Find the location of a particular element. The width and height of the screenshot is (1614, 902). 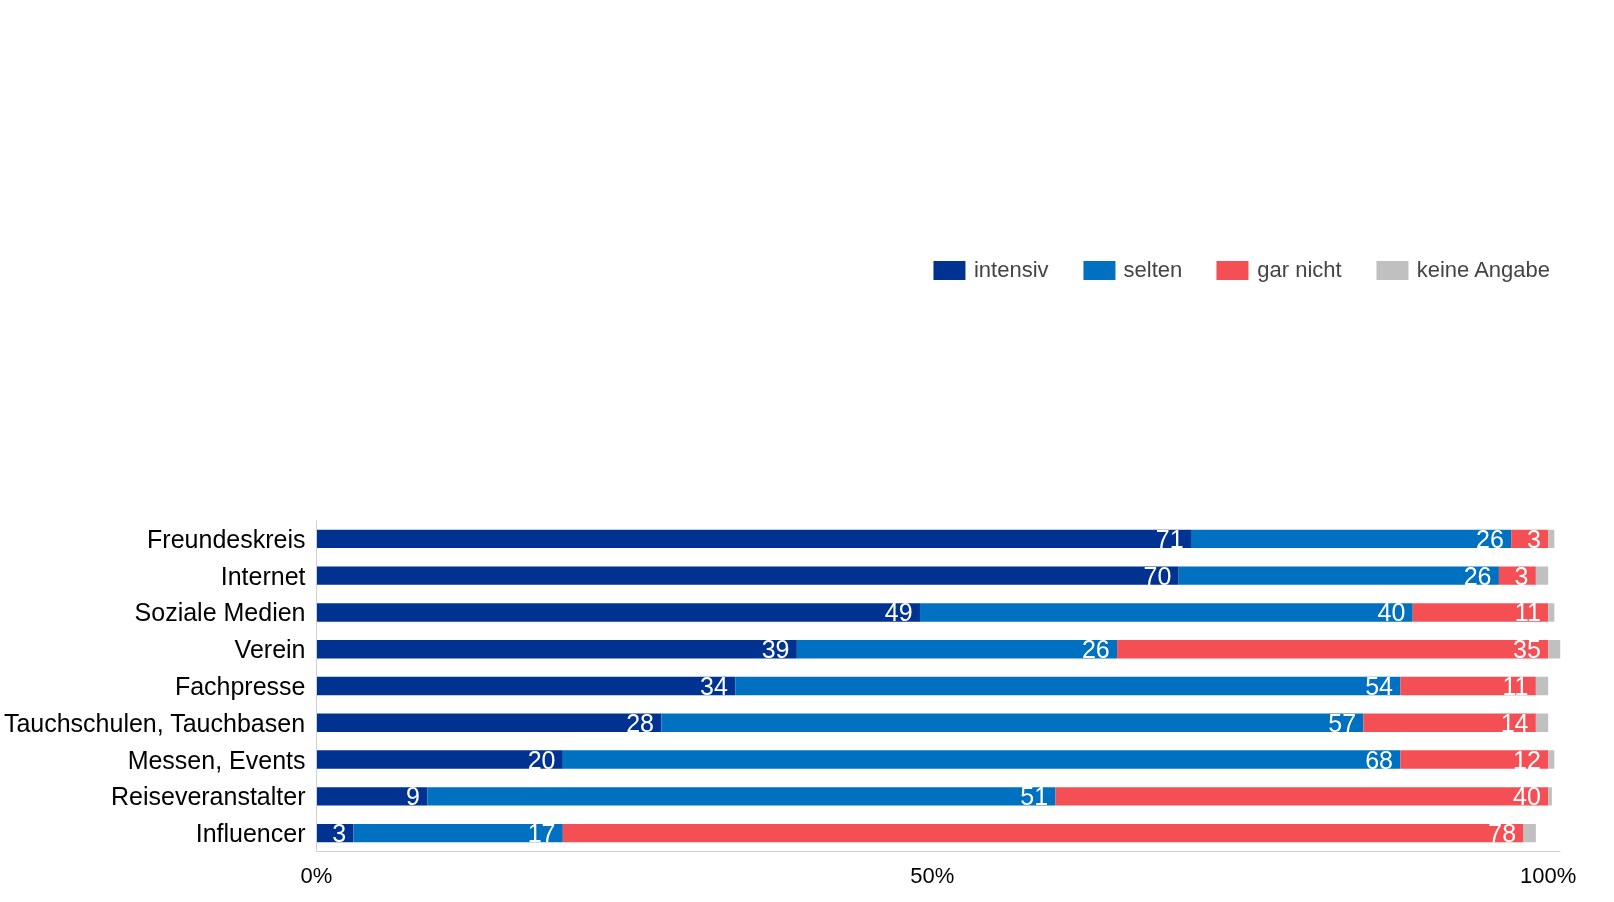

y-tick-label: Freundeskreis is located at coordinates (226, 538).